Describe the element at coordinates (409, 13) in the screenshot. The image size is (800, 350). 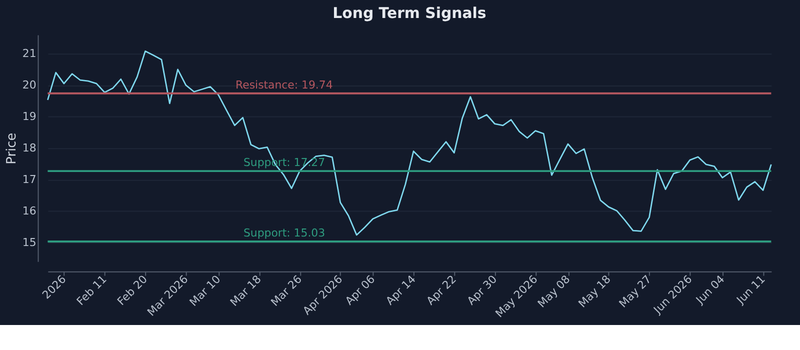
I see `chart-title: Long Term Signals` at that location.